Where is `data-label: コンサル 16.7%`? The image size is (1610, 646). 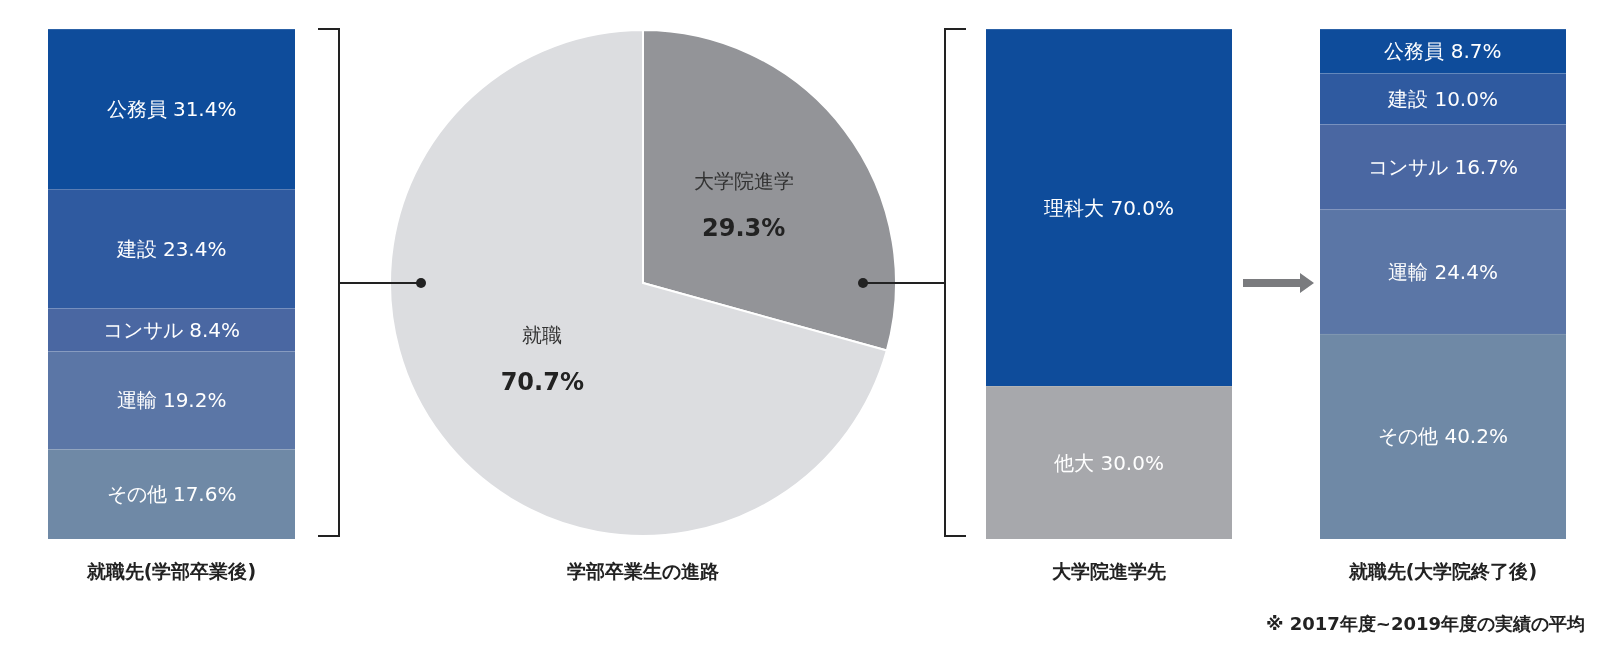 data-label: コンサル 16.7% is located at coordinates (1443, 166).